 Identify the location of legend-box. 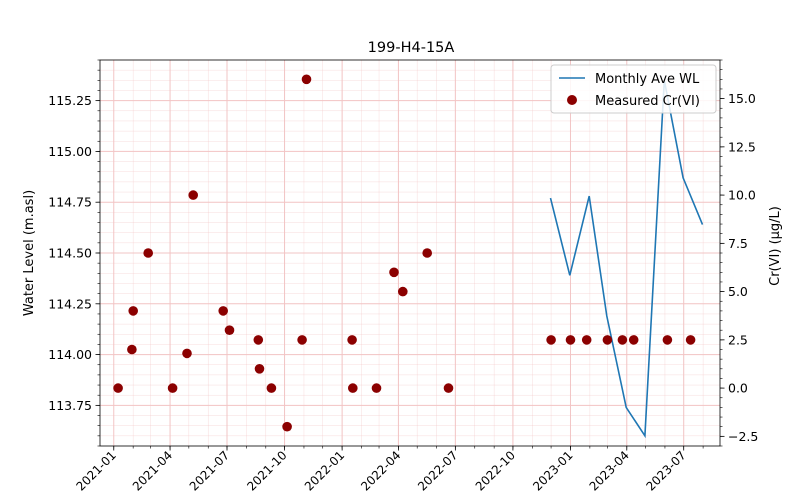
(633, 89).